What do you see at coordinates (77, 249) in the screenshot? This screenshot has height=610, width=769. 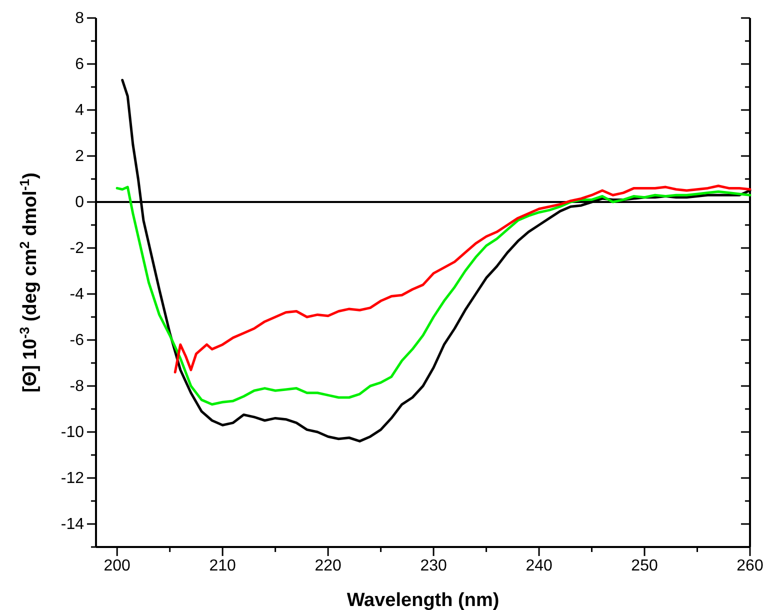 I see `y-tick-label: -2` at bounding box center [77, 249].